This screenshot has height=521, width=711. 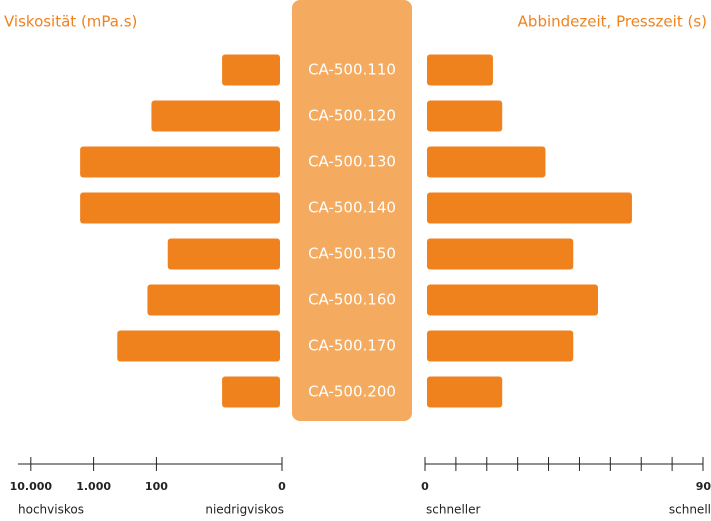 What do you see at coordinates (425, 486) in the screenshot?
I see `x-tick-label: 0` at bounding box center [425, 486].